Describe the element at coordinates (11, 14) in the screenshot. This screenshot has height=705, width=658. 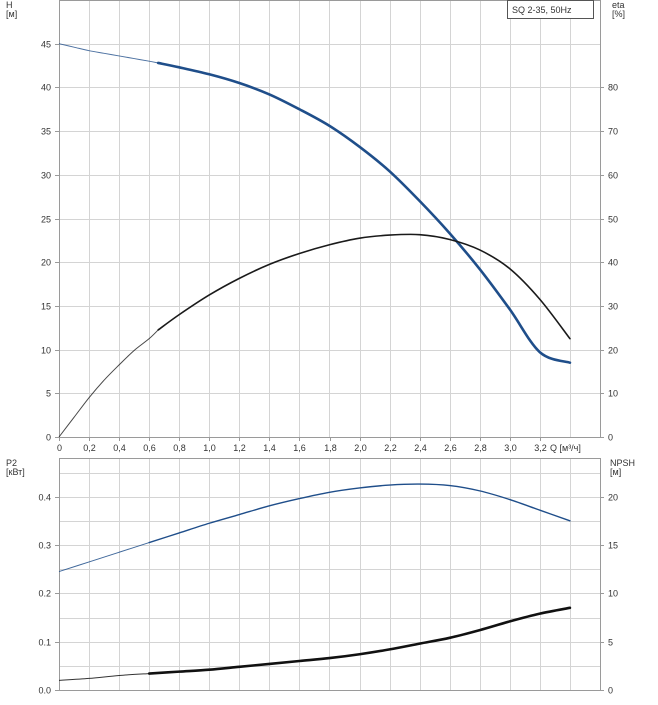
I see `y-axis-label-unit: [м]` at that location.